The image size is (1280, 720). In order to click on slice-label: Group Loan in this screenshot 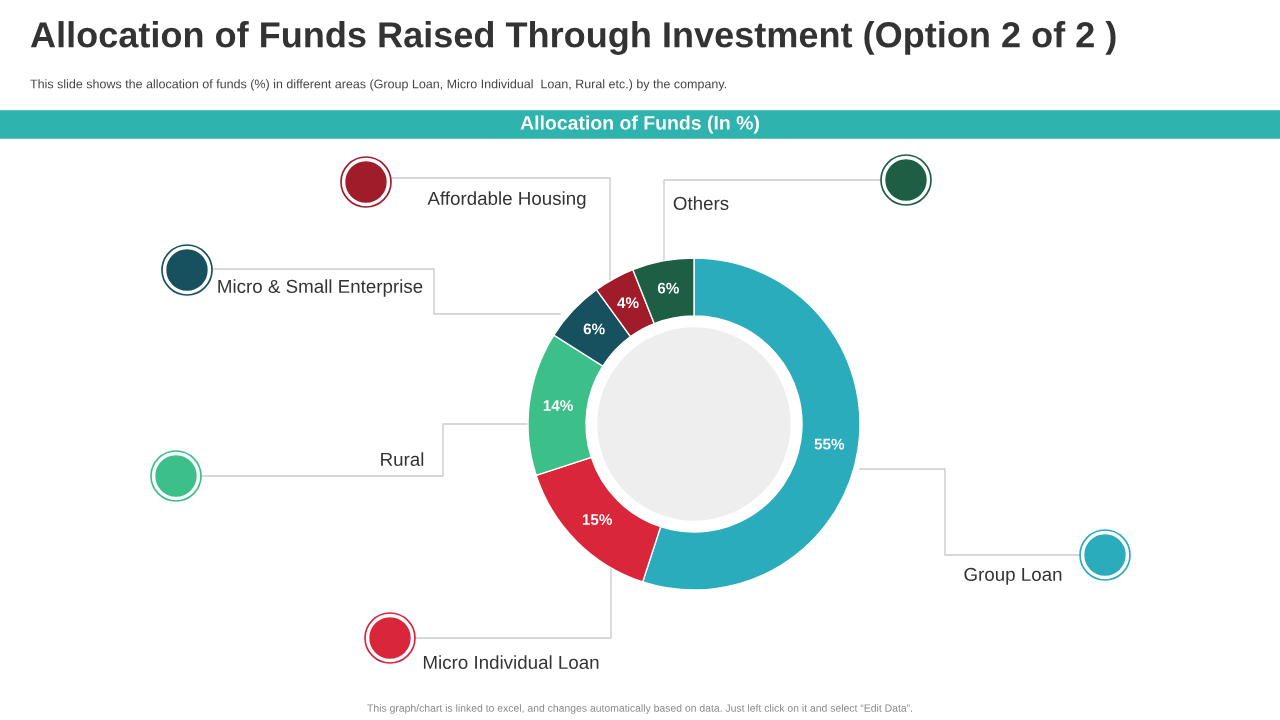, I will do `click(1013, 576)`.